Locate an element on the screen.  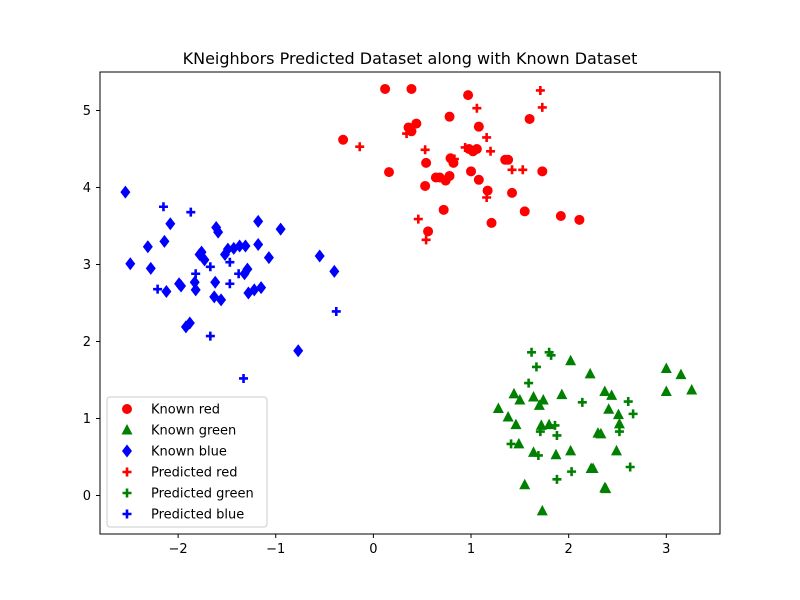
y-tick-label: 0 is located at coordinates (87, 496).